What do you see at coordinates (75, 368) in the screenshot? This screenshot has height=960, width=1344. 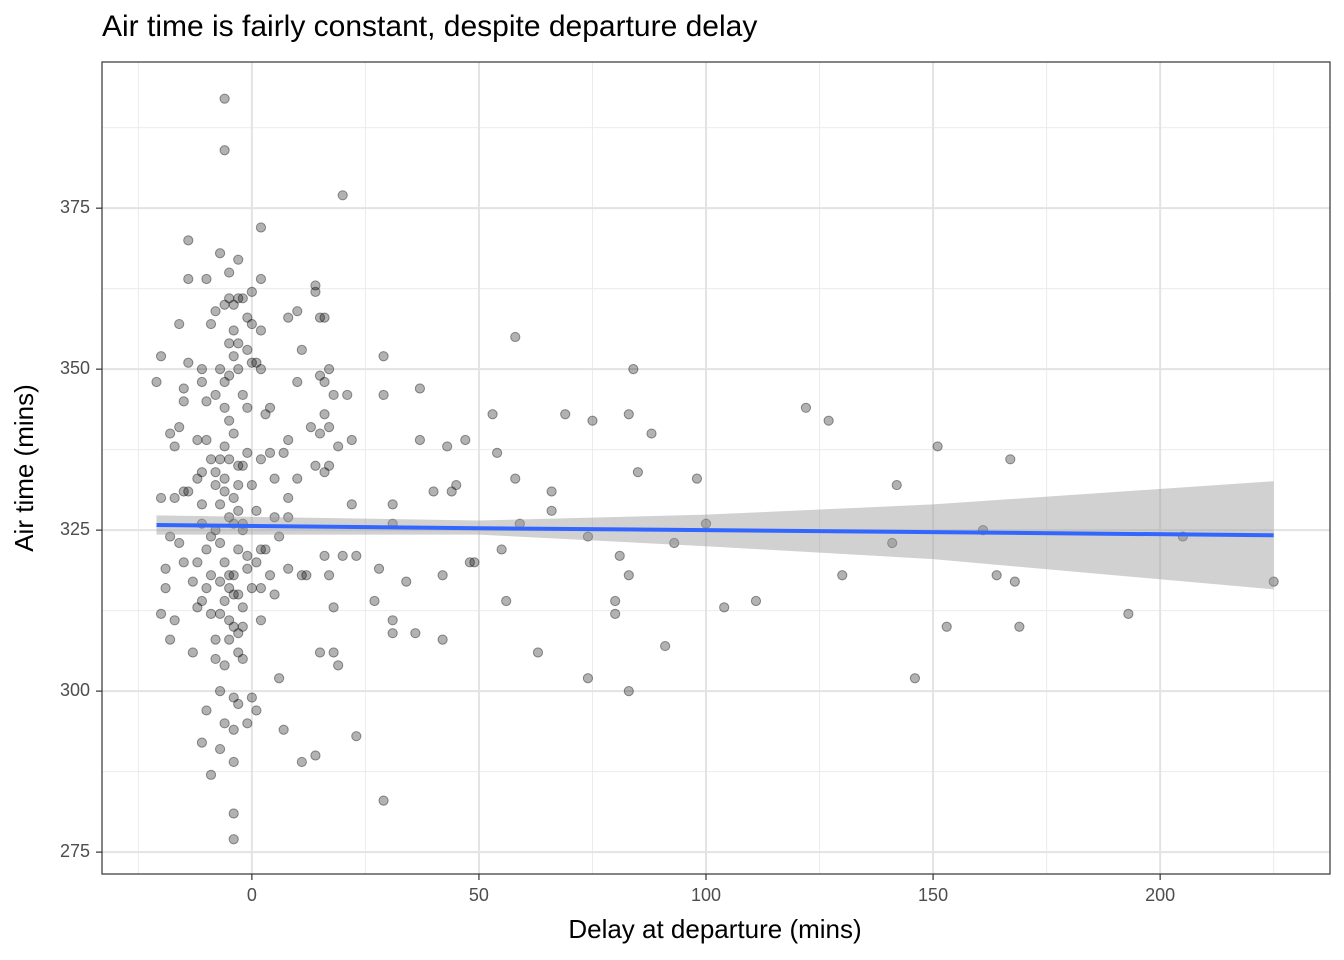 I see `y-tick-label: 350` at bounding box center [75, 368].